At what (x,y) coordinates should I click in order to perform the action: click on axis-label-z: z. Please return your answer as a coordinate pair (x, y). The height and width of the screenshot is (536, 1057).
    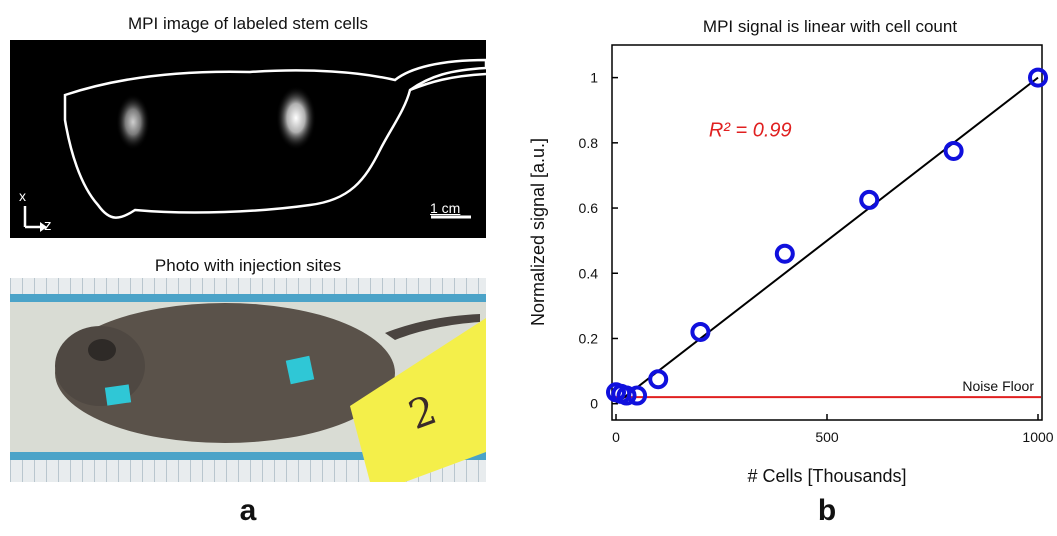
    Looking at the image, I should click on (48, 225).